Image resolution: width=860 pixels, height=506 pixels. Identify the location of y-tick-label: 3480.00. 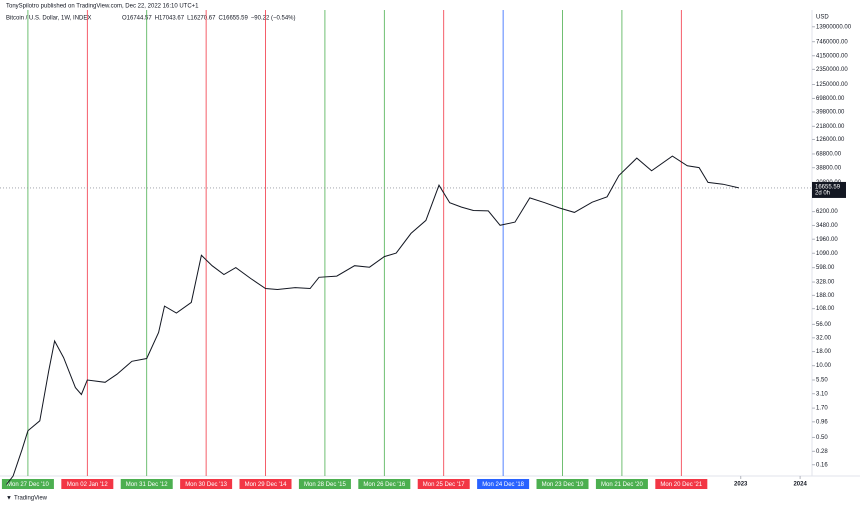
(827, 226).